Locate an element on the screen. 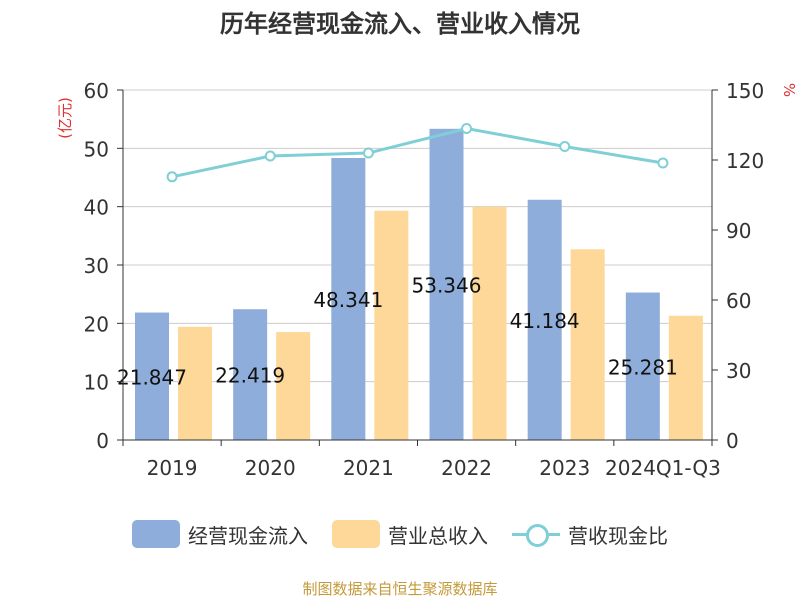 The height and width of the screenshot is (600, 800). x-tick-label: 2019 is located at coordinates (172, 468).